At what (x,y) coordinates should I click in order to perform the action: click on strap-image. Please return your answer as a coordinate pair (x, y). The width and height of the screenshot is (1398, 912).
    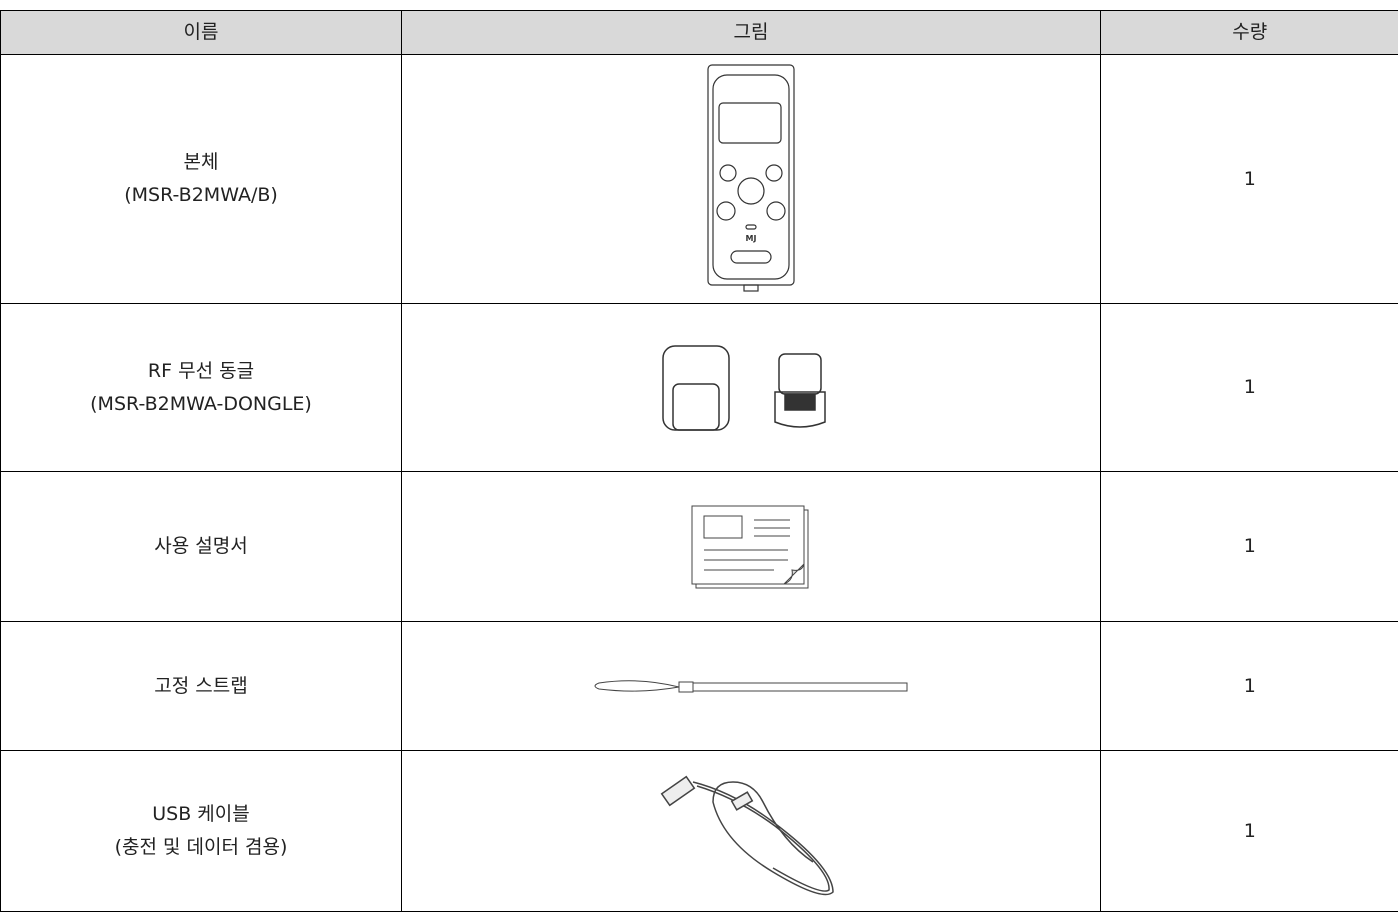
    Looking at the image, I should click on (751, 686).